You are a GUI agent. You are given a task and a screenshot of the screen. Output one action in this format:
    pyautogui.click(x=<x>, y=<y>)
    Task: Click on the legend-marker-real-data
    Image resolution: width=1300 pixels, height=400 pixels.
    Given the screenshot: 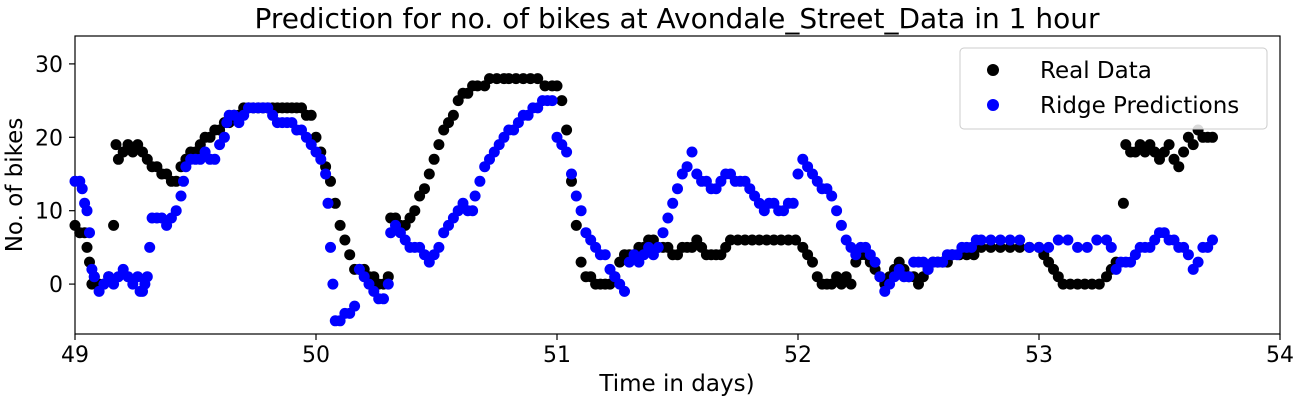 What is the action you would take?
    pyautogui.click(x=993, y=70)
    